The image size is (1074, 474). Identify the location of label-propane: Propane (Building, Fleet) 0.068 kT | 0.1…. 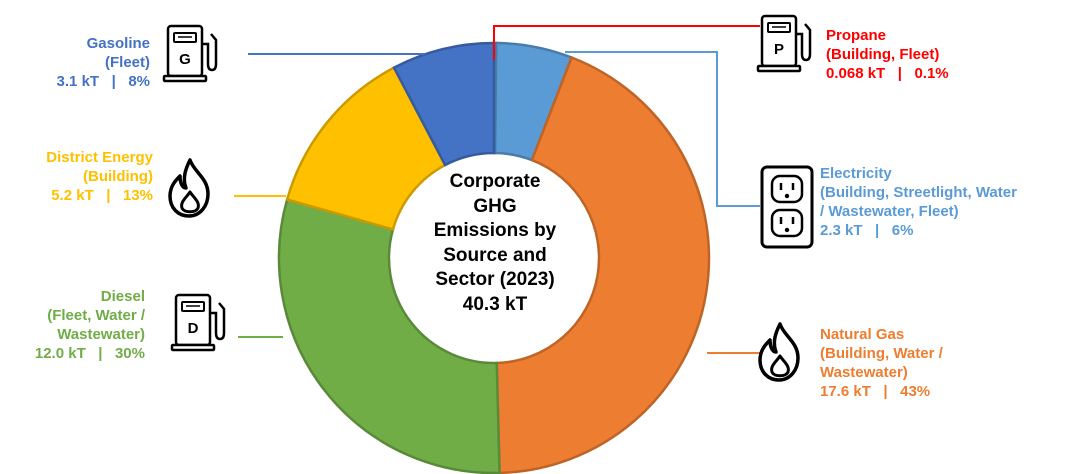
(887, 54).